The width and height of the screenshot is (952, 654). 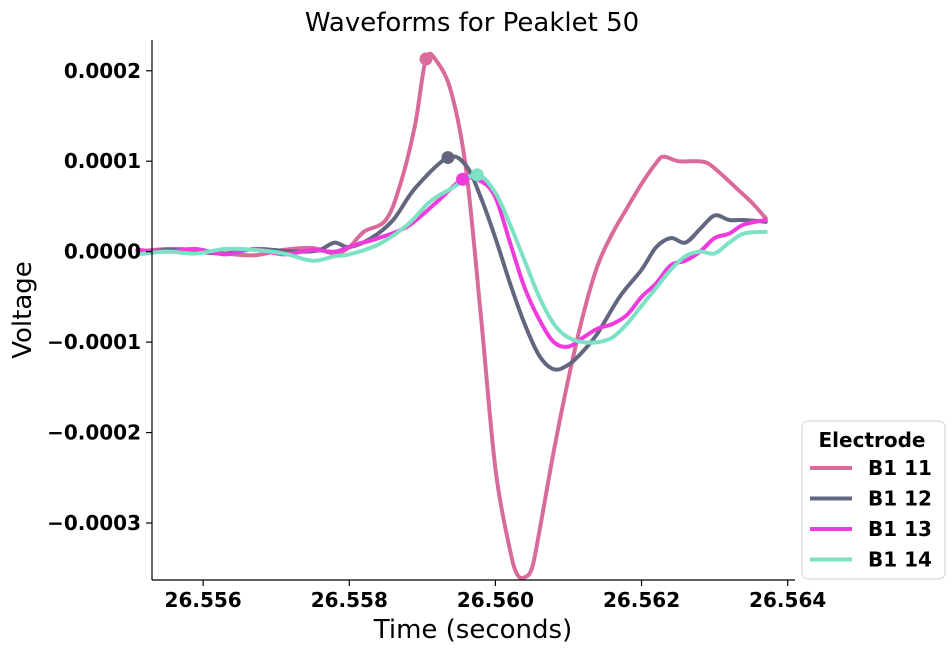 I want to click on legend-box, so click(x=873, y=500).